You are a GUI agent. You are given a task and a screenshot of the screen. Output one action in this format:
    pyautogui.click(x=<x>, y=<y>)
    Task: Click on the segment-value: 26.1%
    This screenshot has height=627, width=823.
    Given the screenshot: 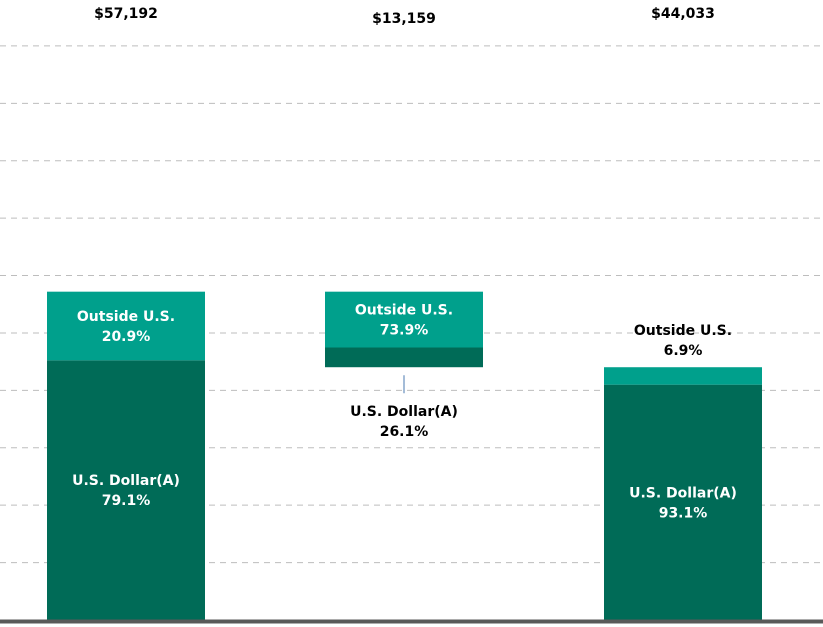 What is the action you would take?
    pyautogui.click(x=404, y=432)
    